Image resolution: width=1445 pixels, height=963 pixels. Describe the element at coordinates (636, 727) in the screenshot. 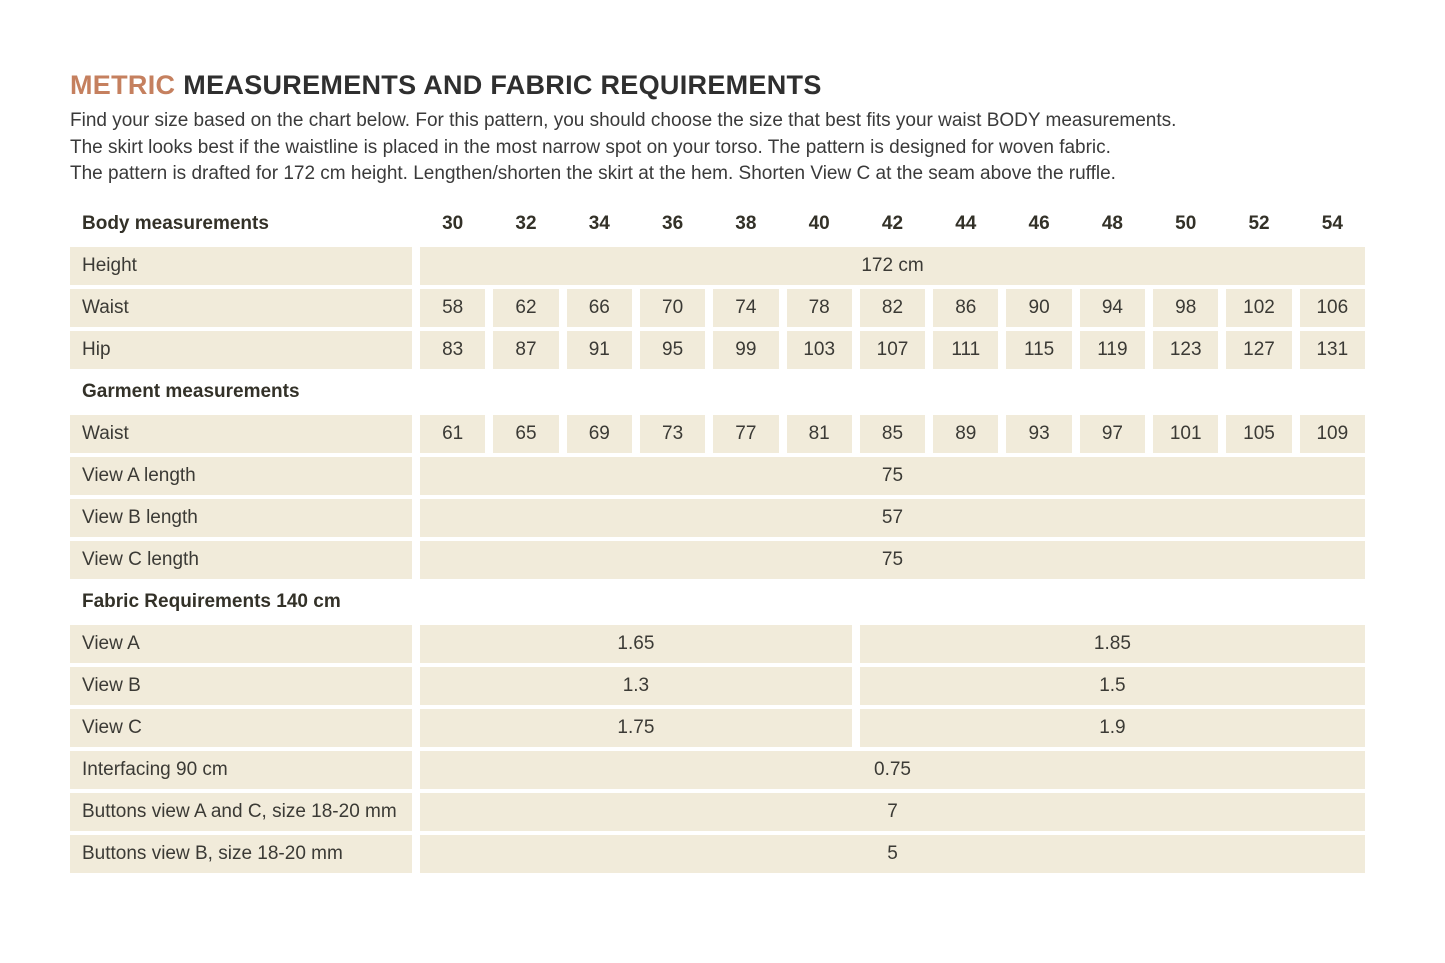

I see `split-left-cell: 1.75` at that location.